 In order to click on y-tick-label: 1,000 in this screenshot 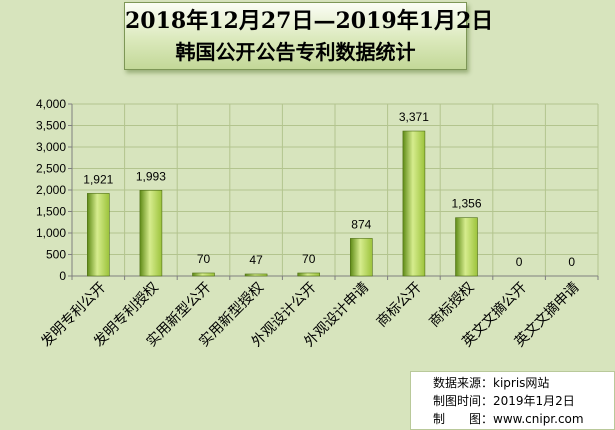, I will do `click(51, 233)`.